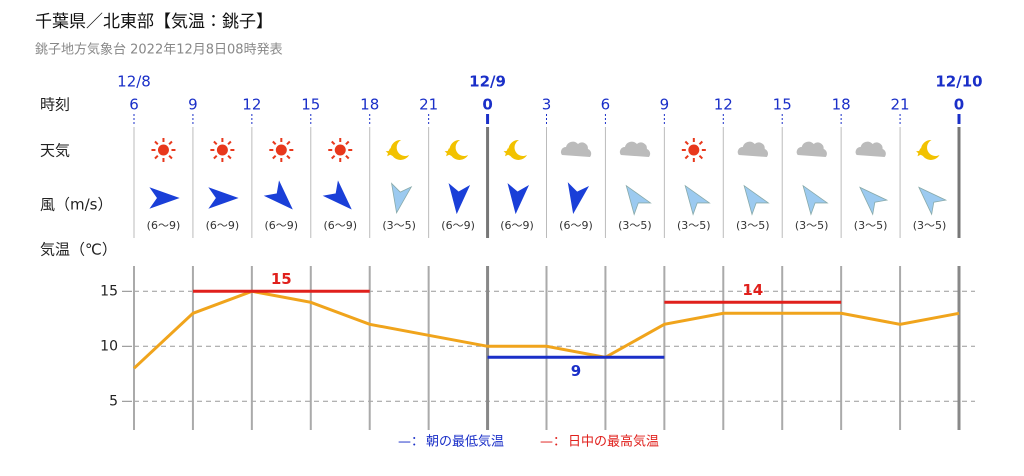 This screenshot has width=1024, height=476. I want to click on x-tick-label: 3, so click(547, 105).